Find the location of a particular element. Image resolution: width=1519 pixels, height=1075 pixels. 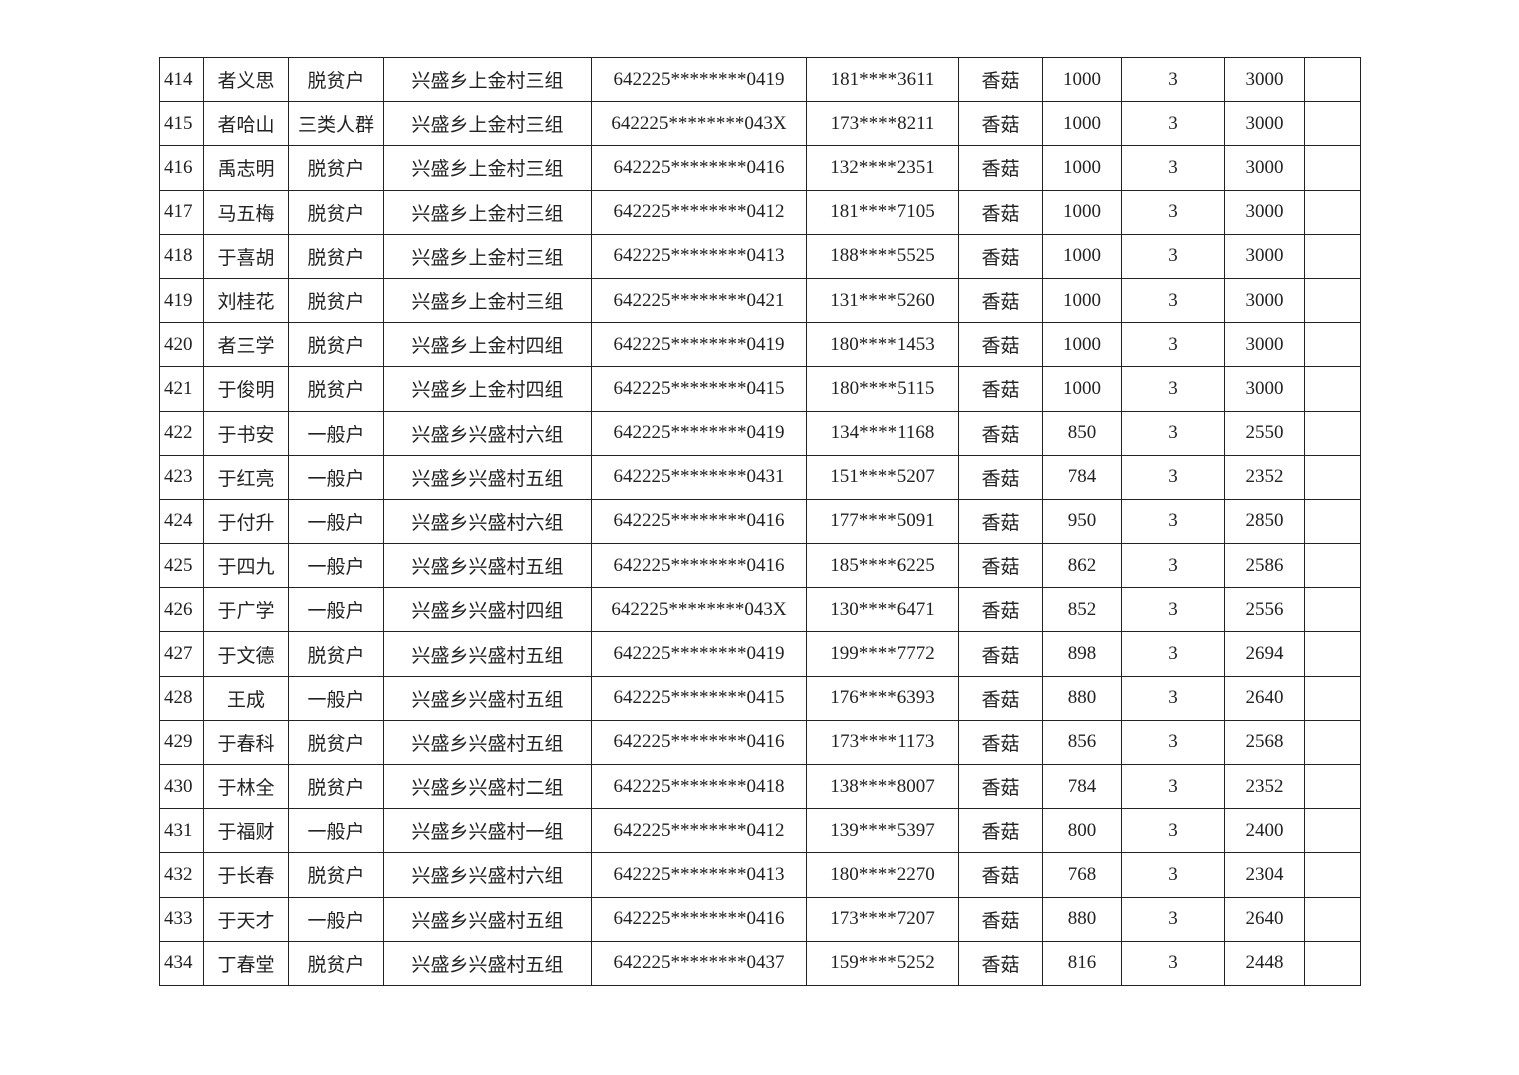

cell-phone: 199****7772 is located at coordinates (882, 654).